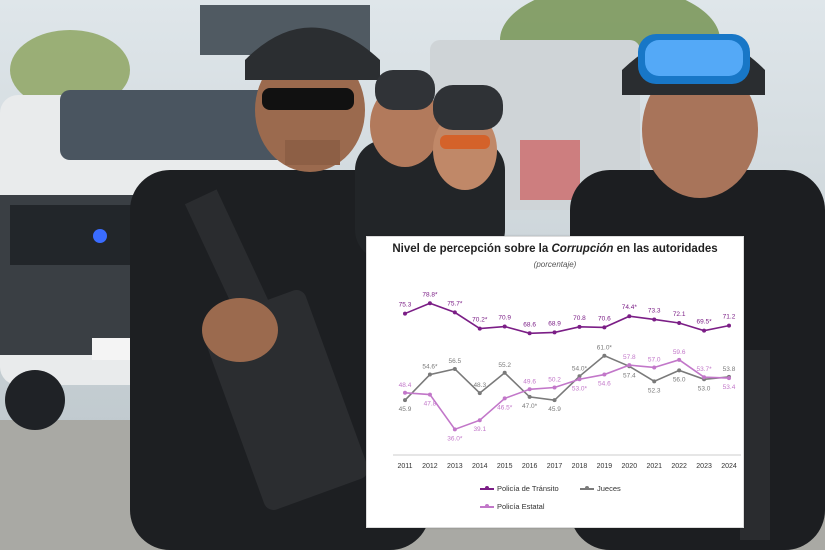  Describe the element at coordinates (729, 387) in the screenshot. I see `data-label-policia-estatal-2024: 53.4` at that location.